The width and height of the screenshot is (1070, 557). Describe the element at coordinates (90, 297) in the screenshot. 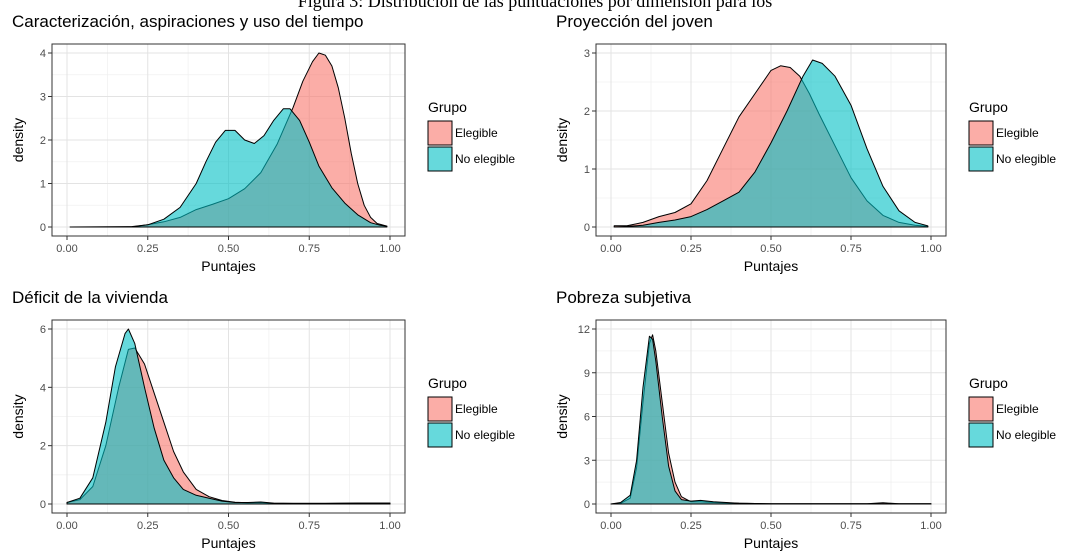

I see `chart-title: Déficit de la vivienda` at that location.